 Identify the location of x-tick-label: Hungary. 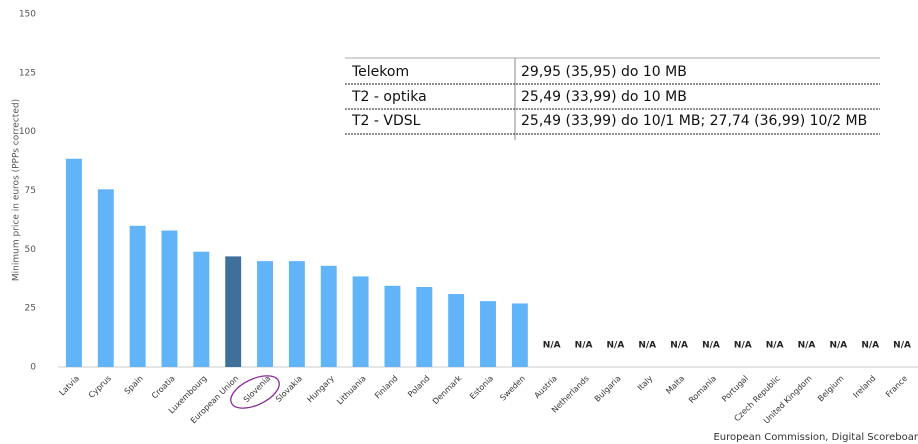
(320, 389).